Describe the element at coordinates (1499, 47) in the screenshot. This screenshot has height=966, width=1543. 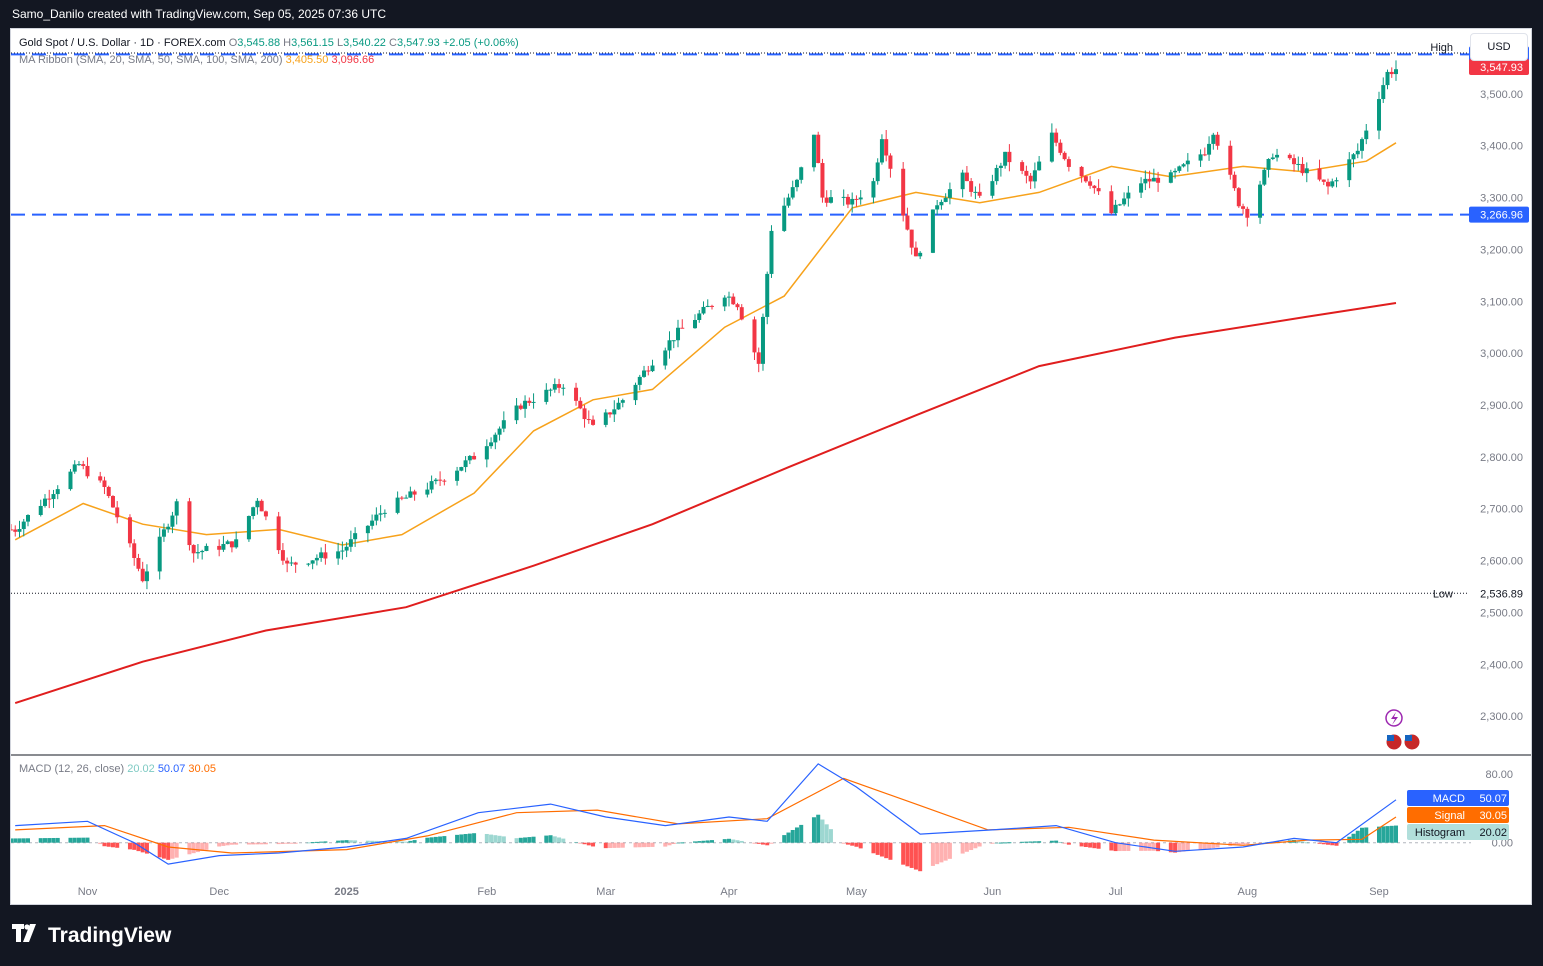
I see `currency-button: USD` at that location.